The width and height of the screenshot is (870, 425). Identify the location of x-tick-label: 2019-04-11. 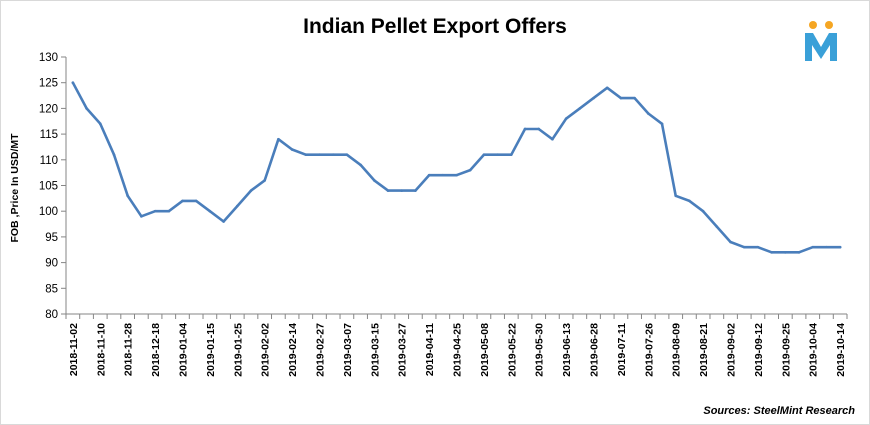
(430, 349).